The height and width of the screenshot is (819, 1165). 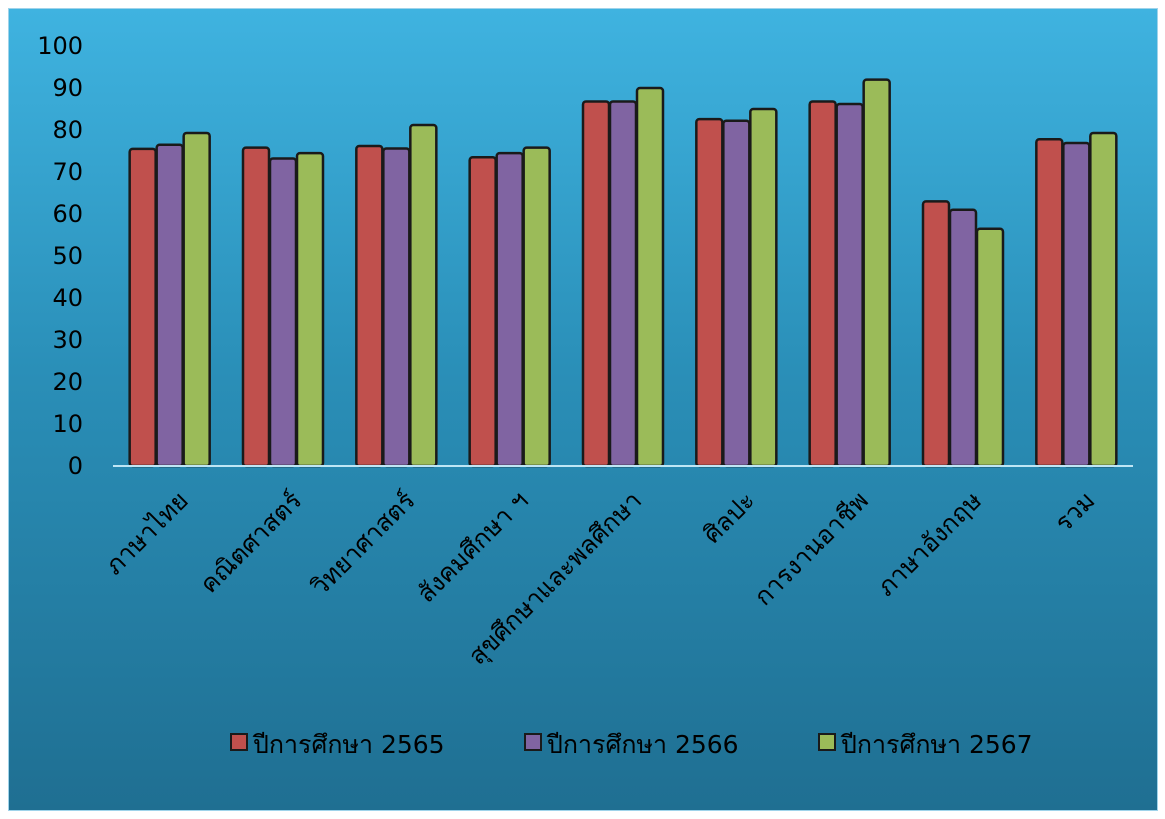 I want to click on x-category-label: รวม, so click(x=1075, y=512).